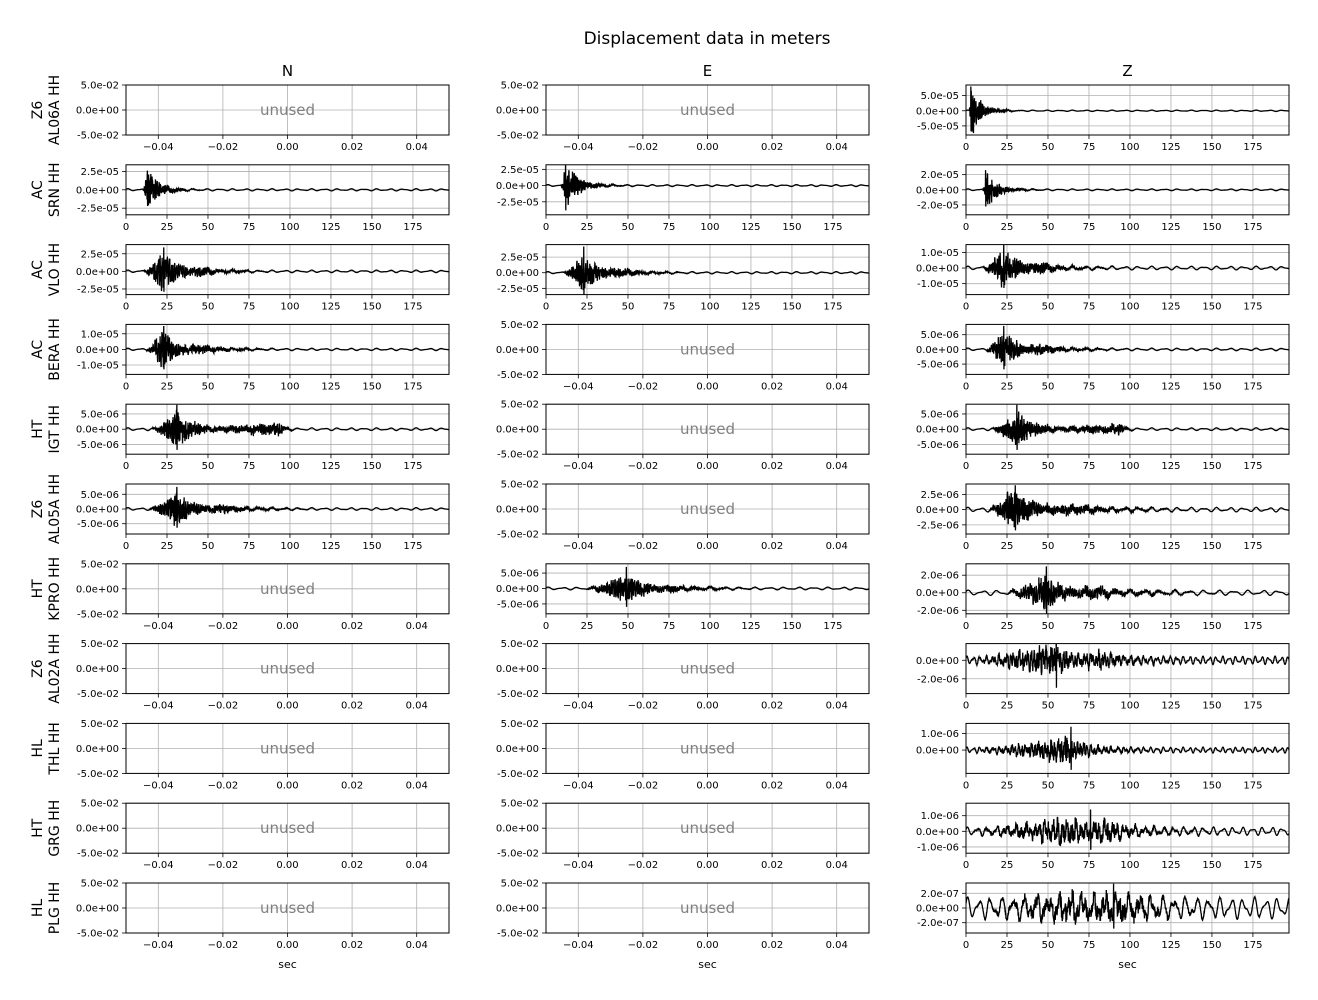  Describe the element at coordinates (38, 349) in the screenshot. I see `station-network-label: AC` at that location.